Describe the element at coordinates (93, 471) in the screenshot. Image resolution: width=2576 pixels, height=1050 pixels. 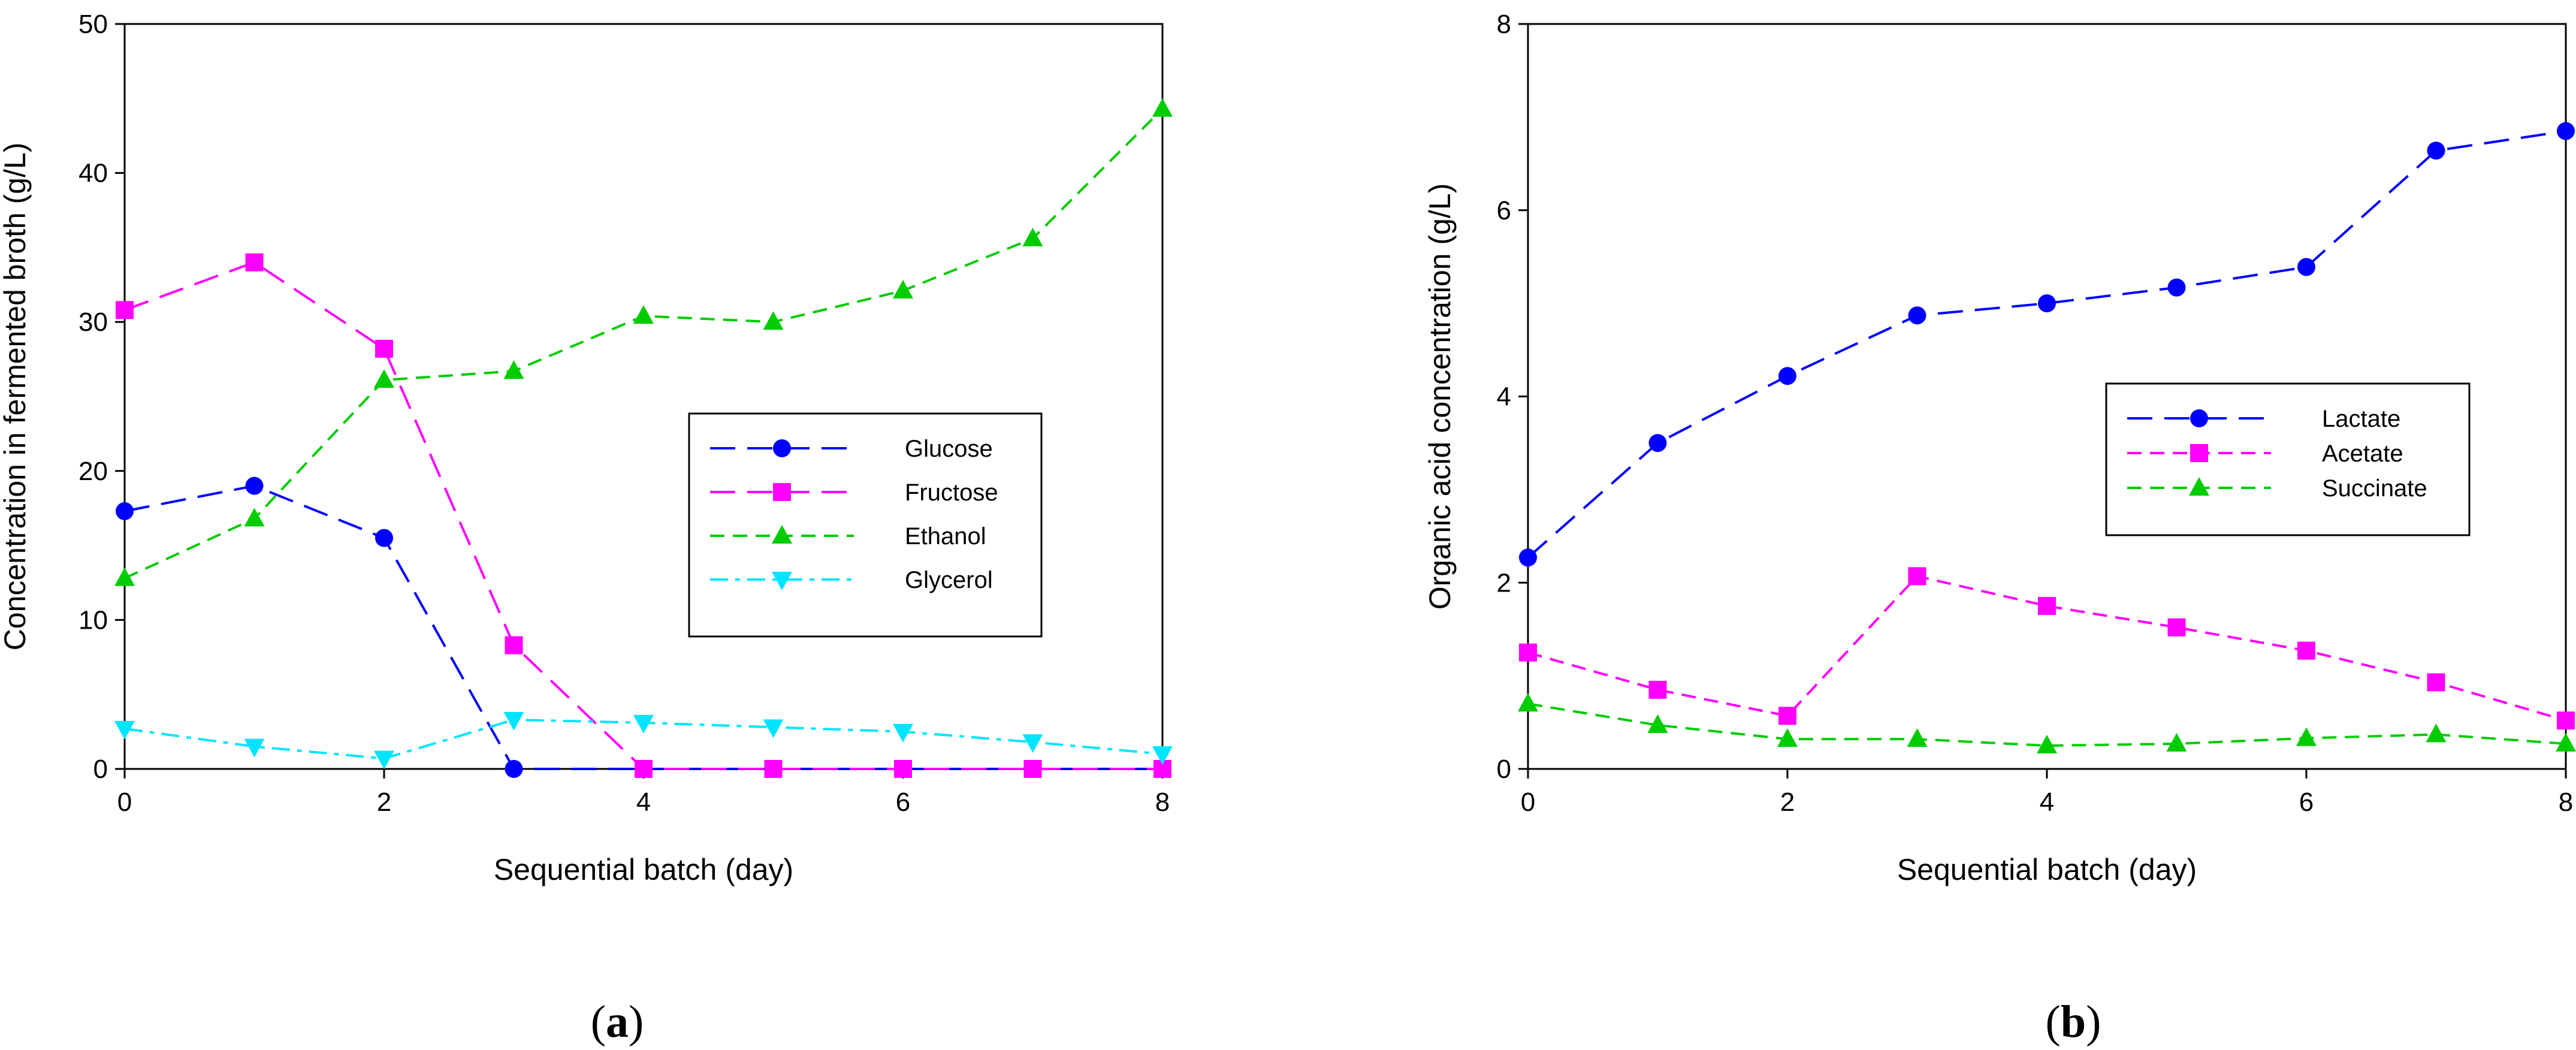
I see `y-tick-label: 20` at that location.